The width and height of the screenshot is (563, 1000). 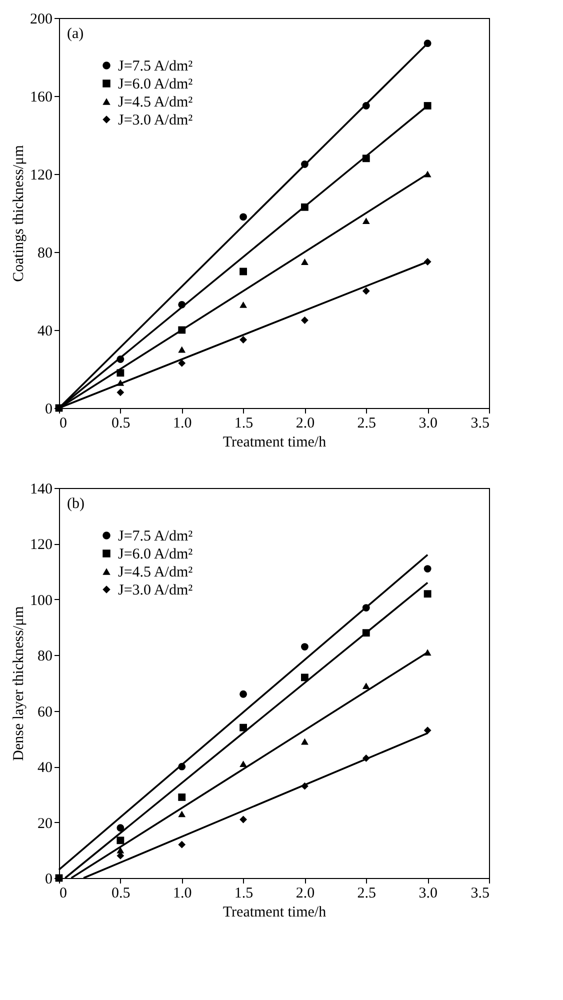 What do you see at coordinates (75, 34) in the screenshot?
I see `annotation: (a)` at bounding box center [75, 34].